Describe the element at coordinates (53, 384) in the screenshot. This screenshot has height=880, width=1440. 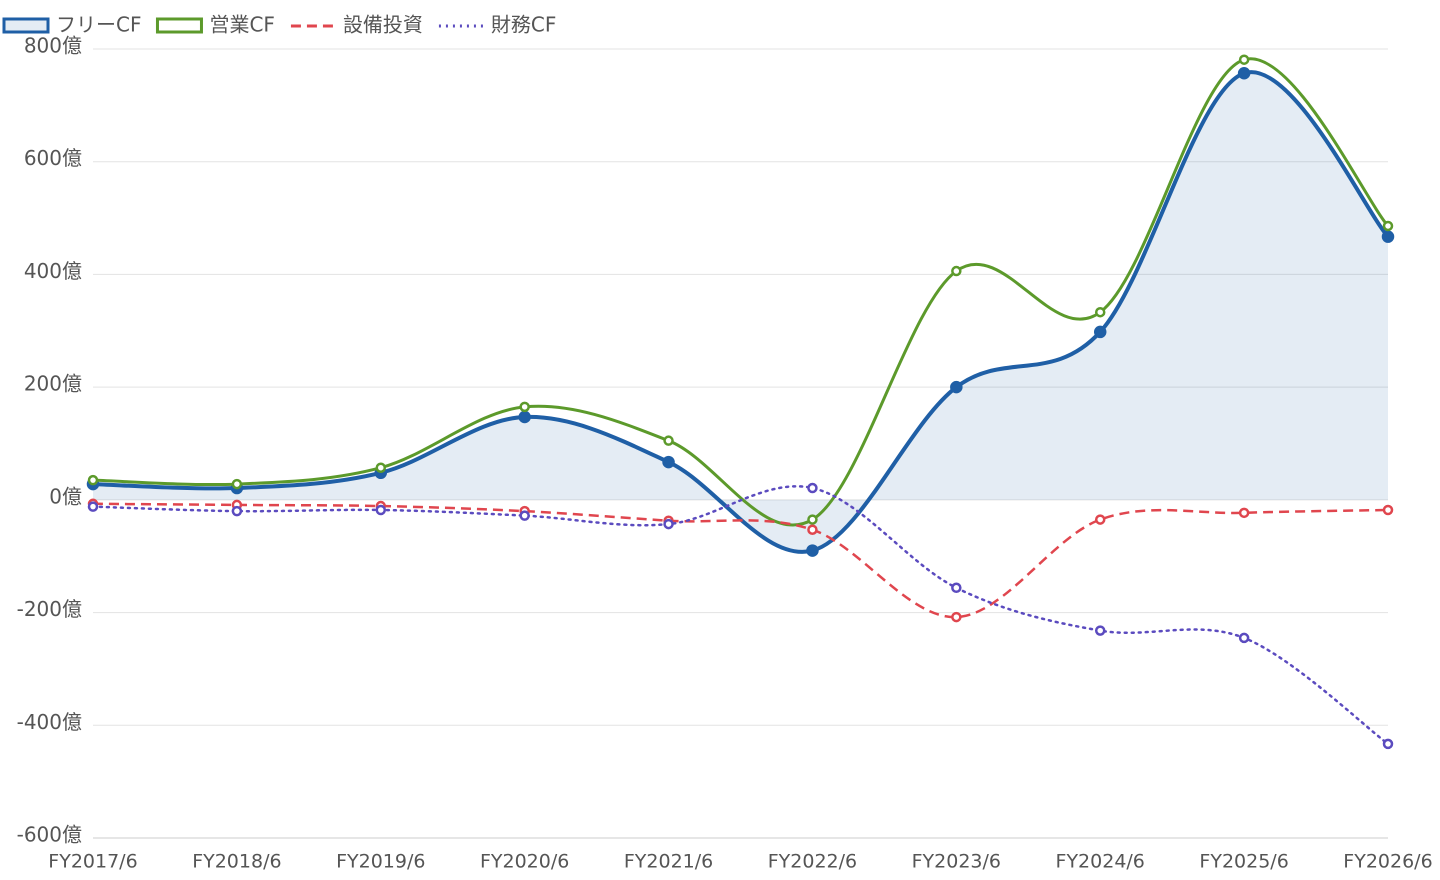
I see `y-tick-label: 200億` at that location.